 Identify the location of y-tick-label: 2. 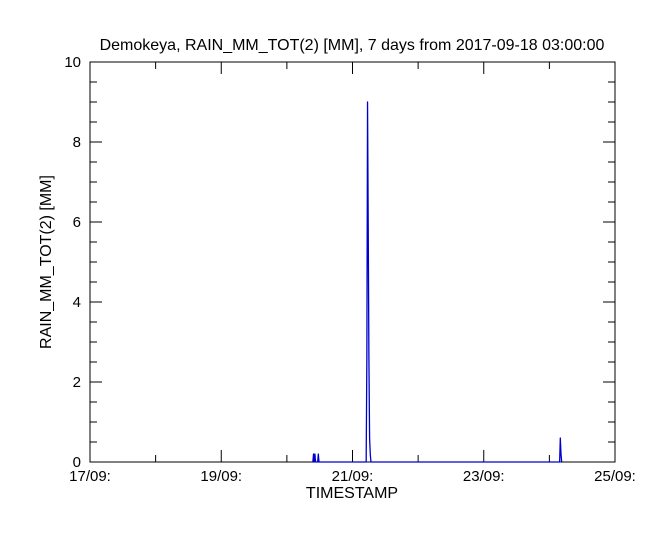
(77, 382).